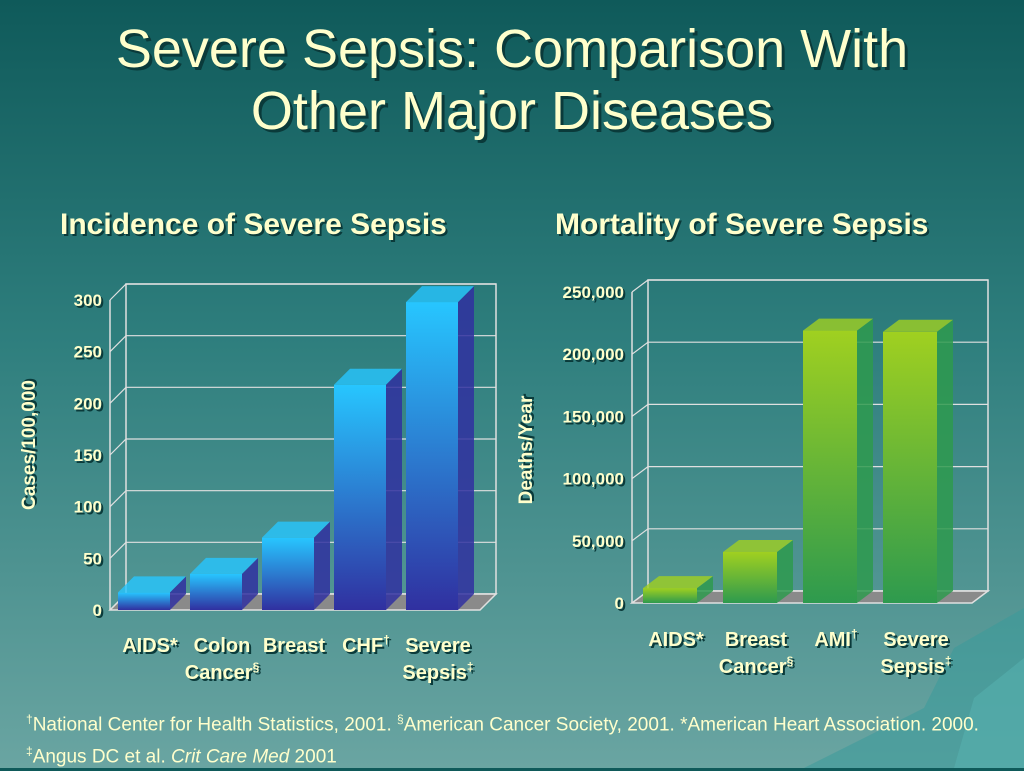 This screenshot has height=771, width=1024. What do you see at coordinates (150, 646) in the screenshot?
I see `incidence-category-label: AIDS*` at bounding box center [150, 646].